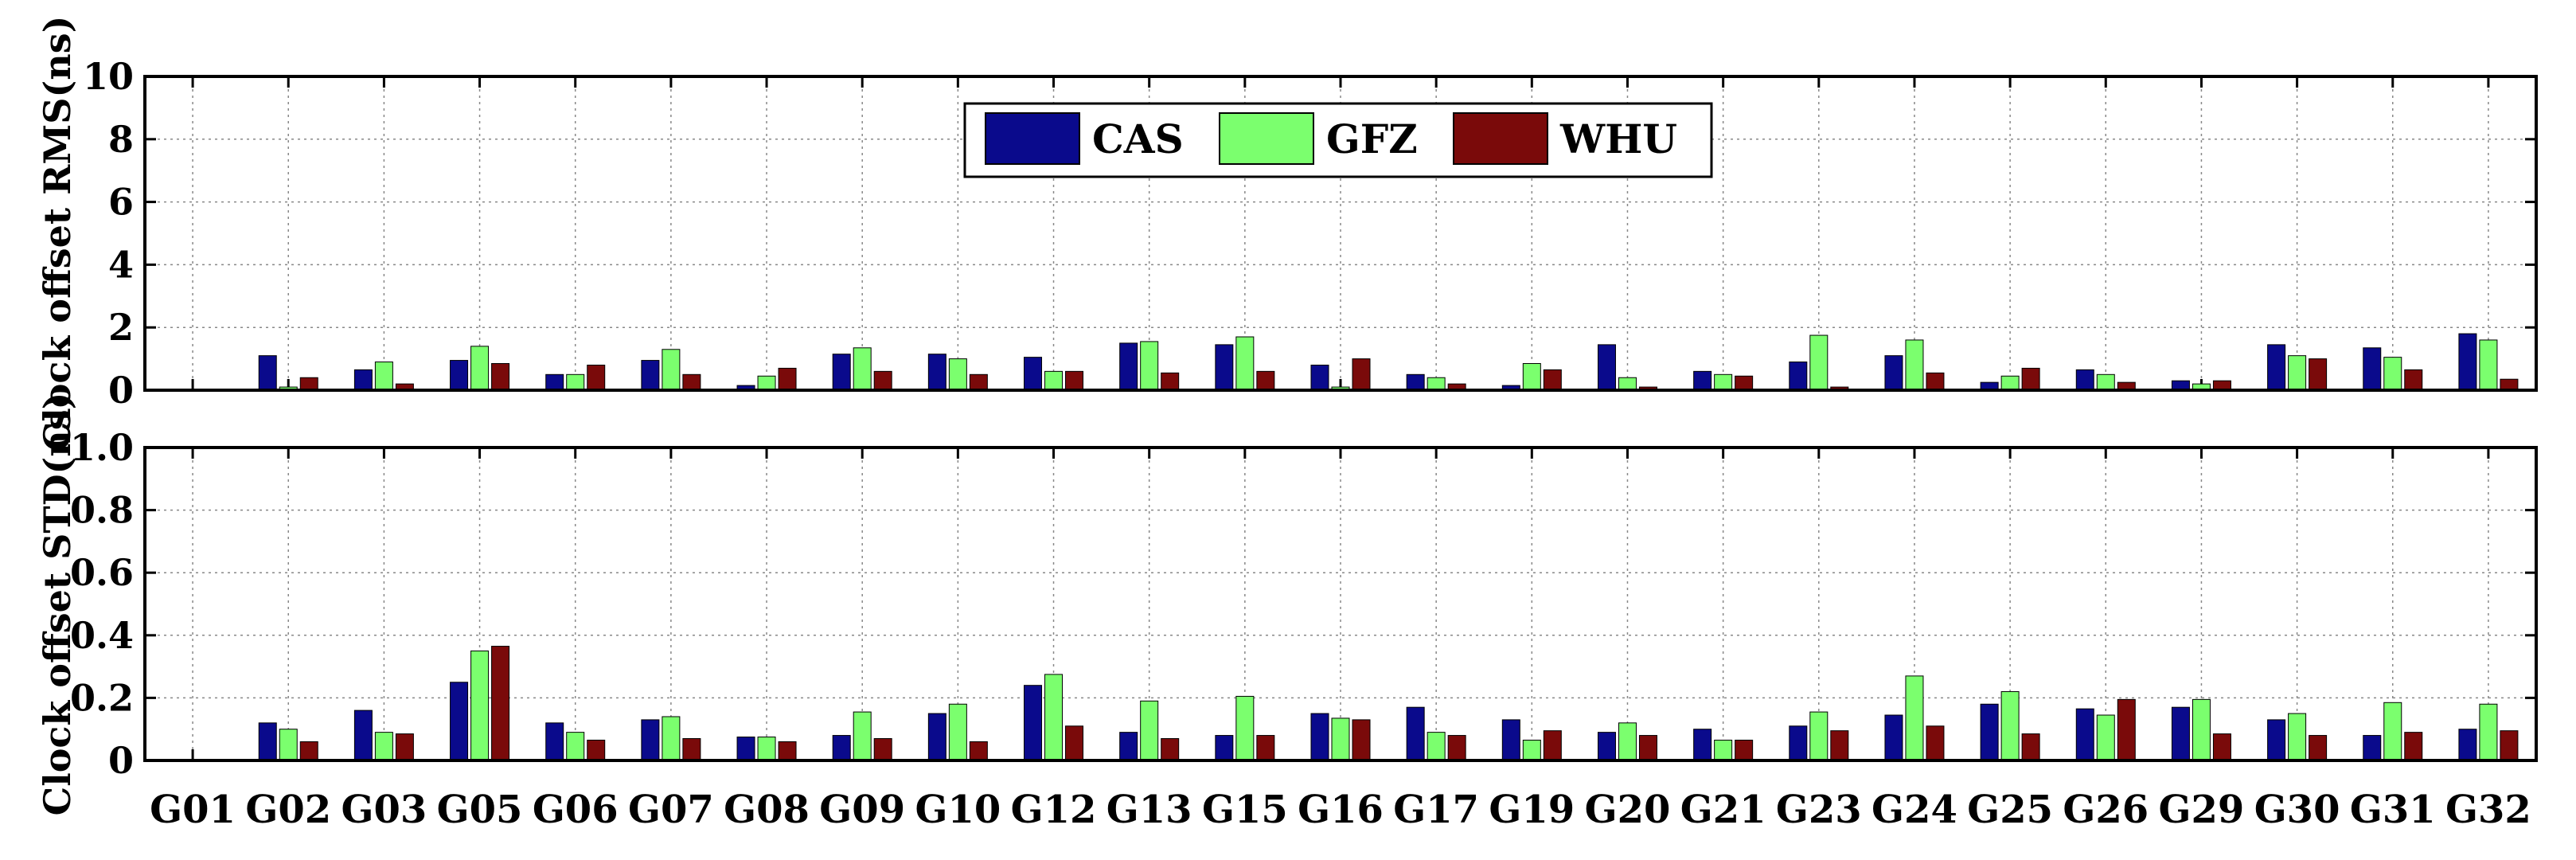 The height and width of the screenshot is (860, 2576). I want to click on x-tick-label: G03, so click(384, 810).